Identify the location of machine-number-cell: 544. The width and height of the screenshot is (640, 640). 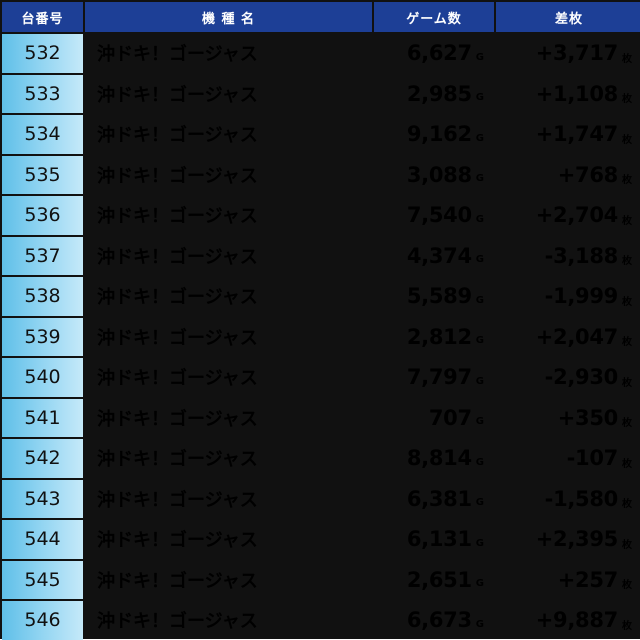
(42, 539).